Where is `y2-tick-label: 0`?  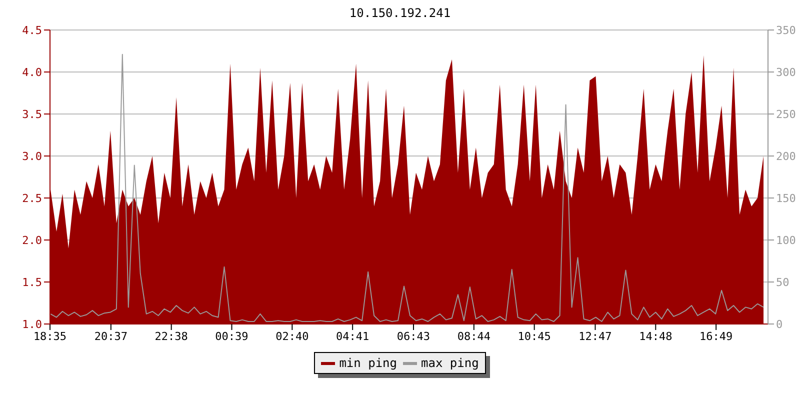 y2-tick-label: 0 is located at coordinates (779, 324).